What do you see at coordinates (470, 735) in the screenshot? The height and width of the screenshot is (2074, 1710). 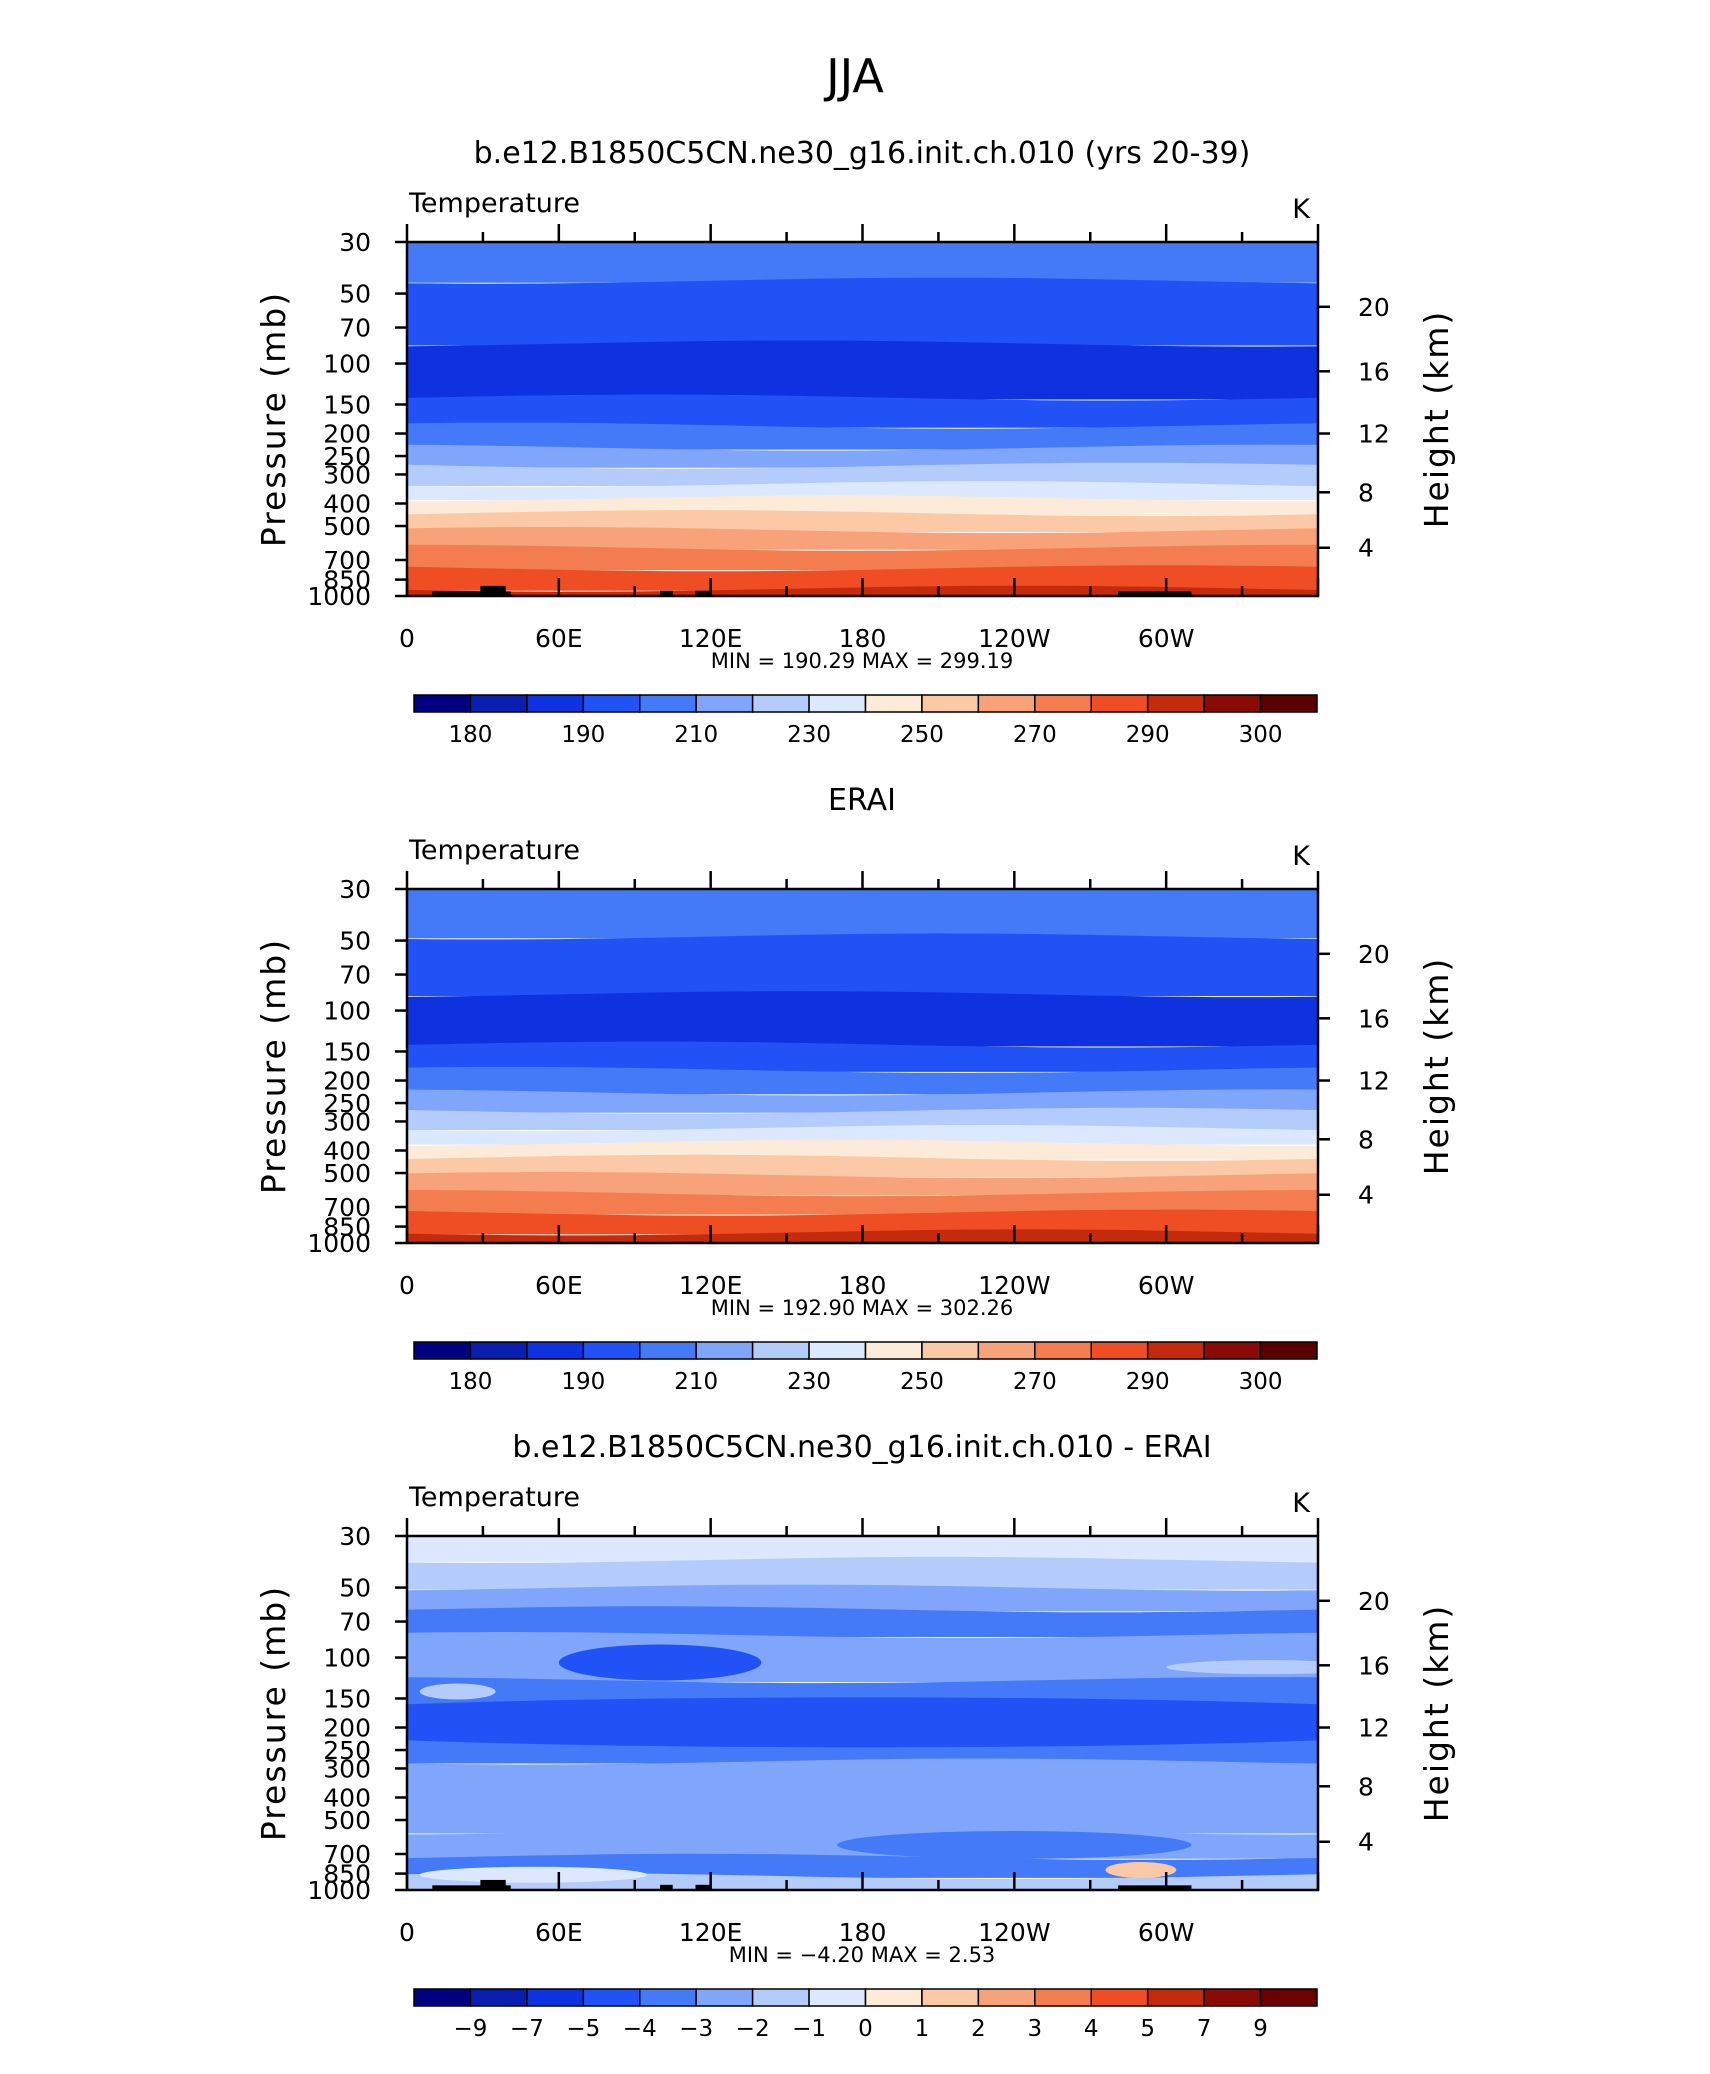 I see `colorbar-label: 180` at bounding box center [470, 735].